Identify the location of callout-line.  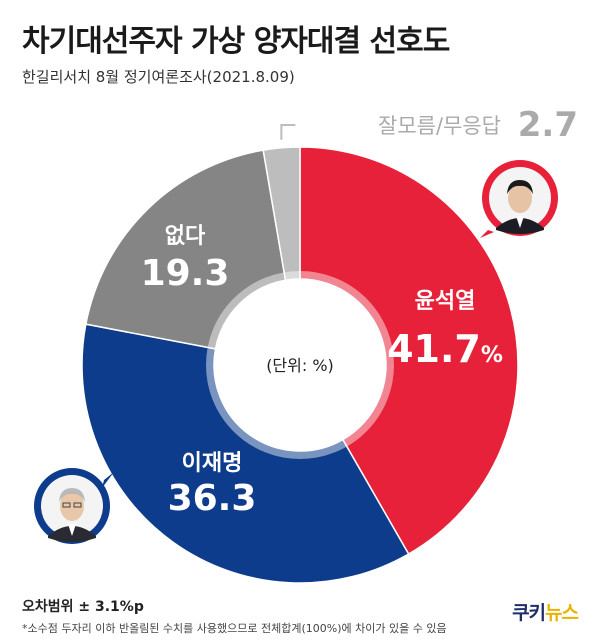
(288, 132).